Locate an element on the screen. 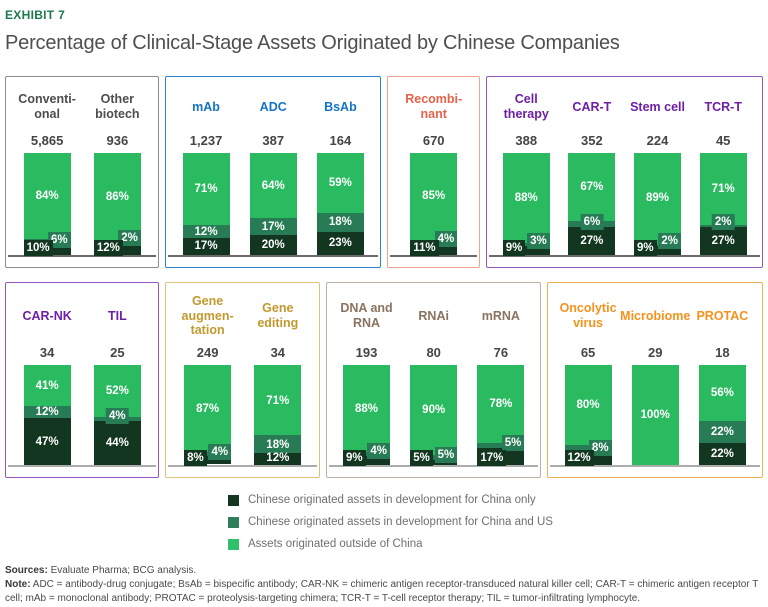  asset-count: 388 is located at coordinates (526, 140).